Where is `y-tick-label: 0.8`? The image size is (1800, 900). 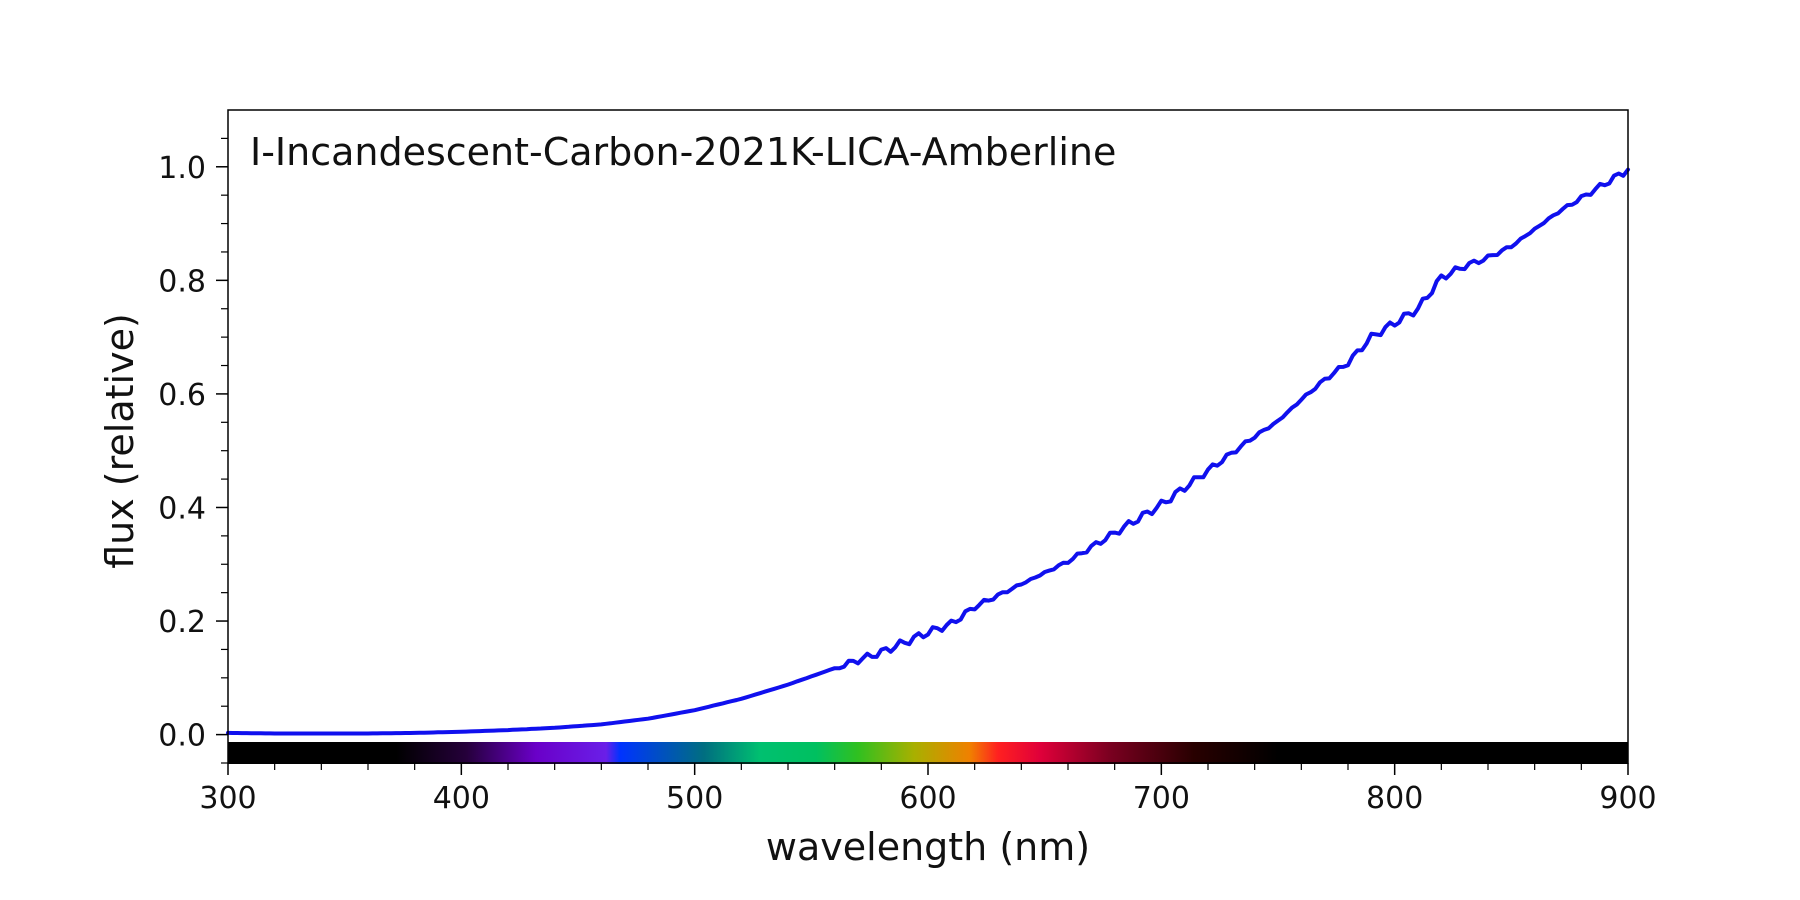 y-tick-label: 0.8 is located at coordinates (182, 281).